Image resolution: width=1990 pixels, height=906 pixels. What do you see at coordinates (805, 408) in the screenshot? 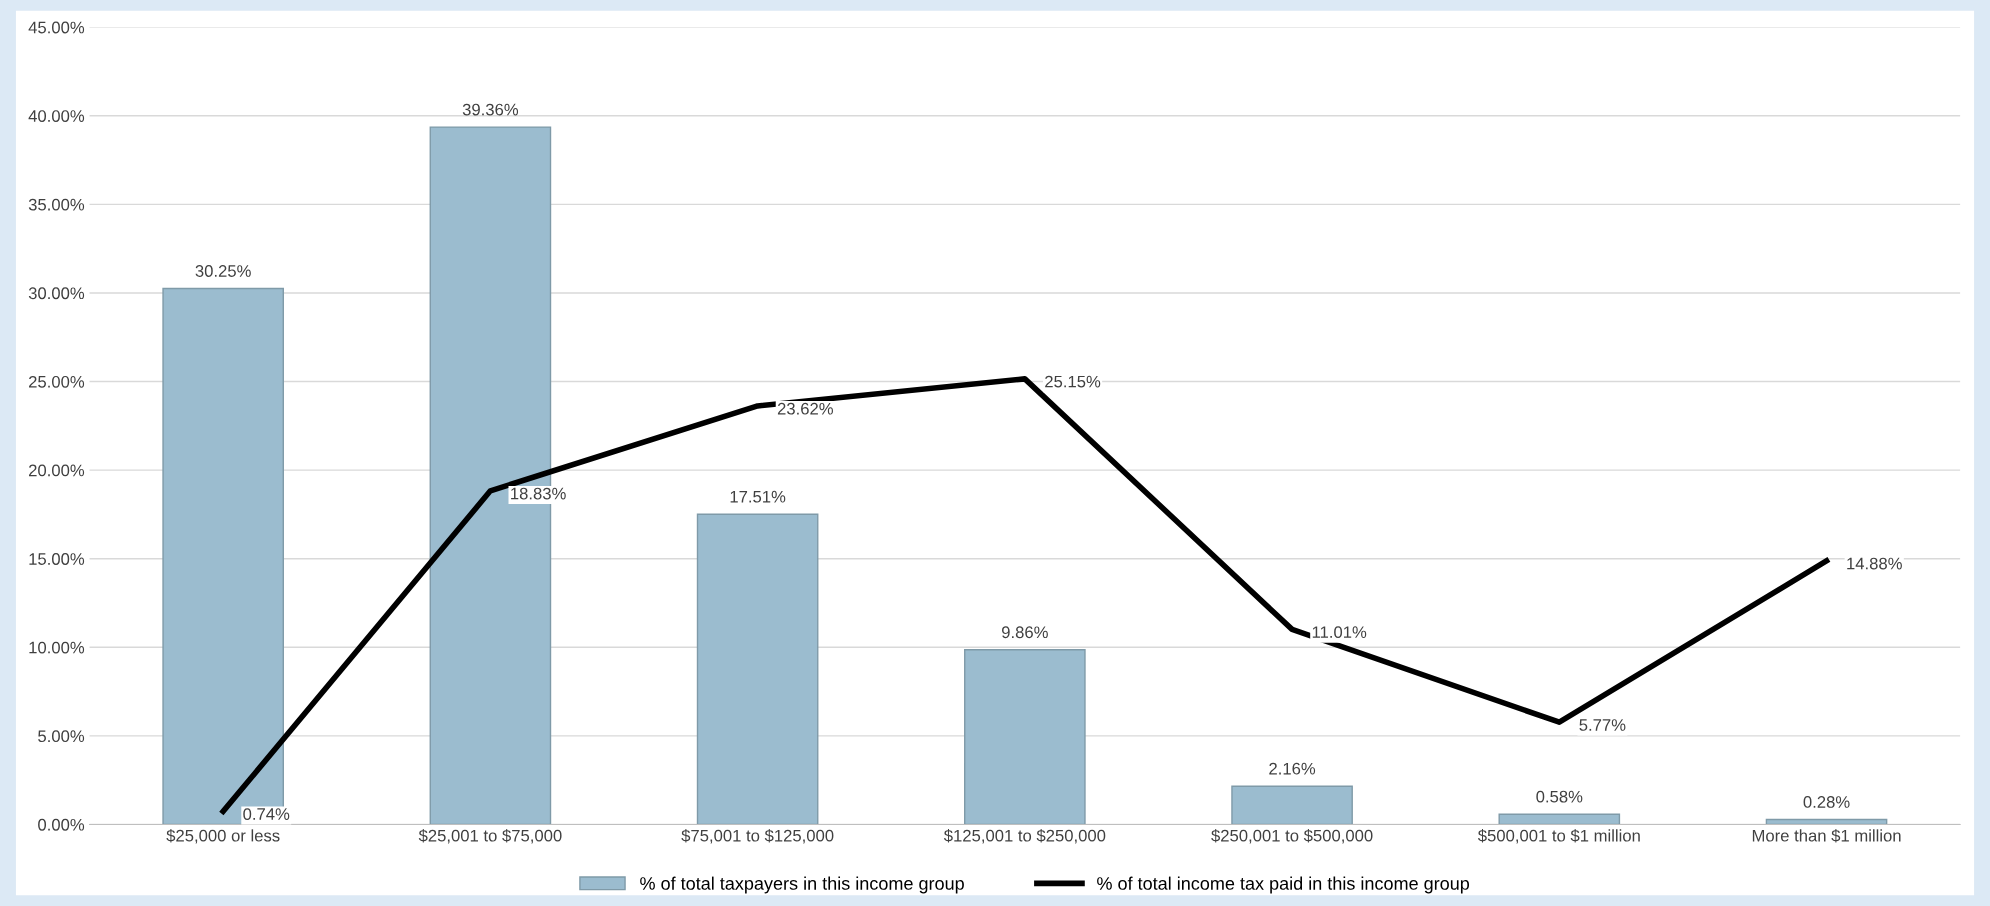
I see `data-label: 23.62%` at bounding box center [805, 408].